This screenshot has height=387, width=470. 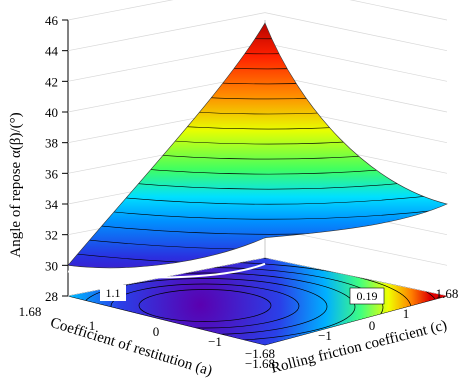 What do you see at coordinates (51, 235) in the screenshot?
I see `z-tick-label: 32` at bounding box center [51, 235].